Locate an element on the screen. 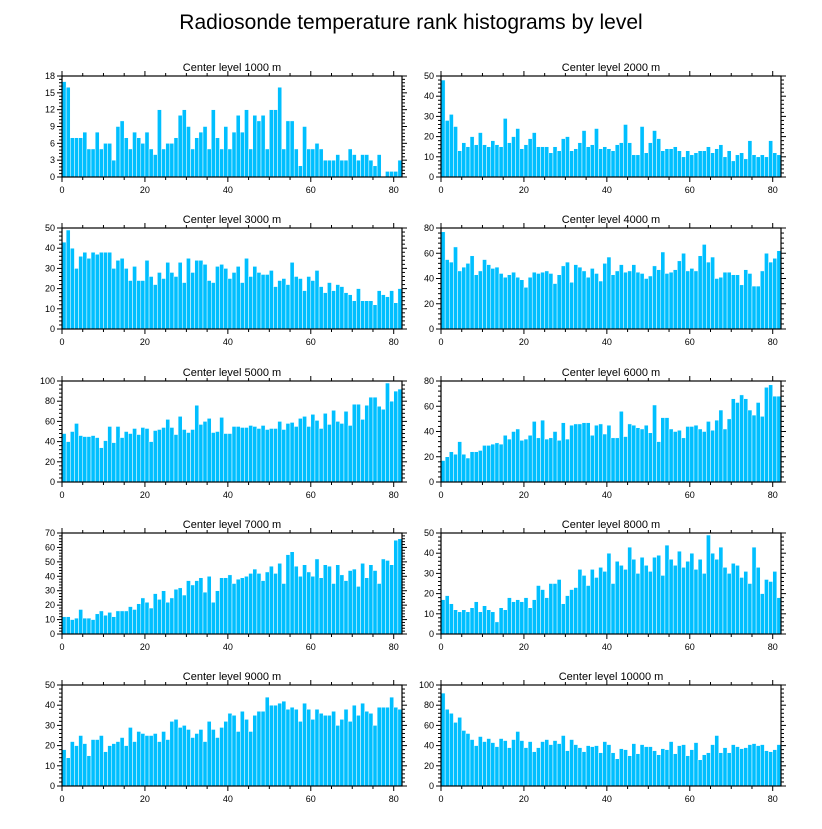  y-tick-label: 20 is located at coordinates (50, 746).